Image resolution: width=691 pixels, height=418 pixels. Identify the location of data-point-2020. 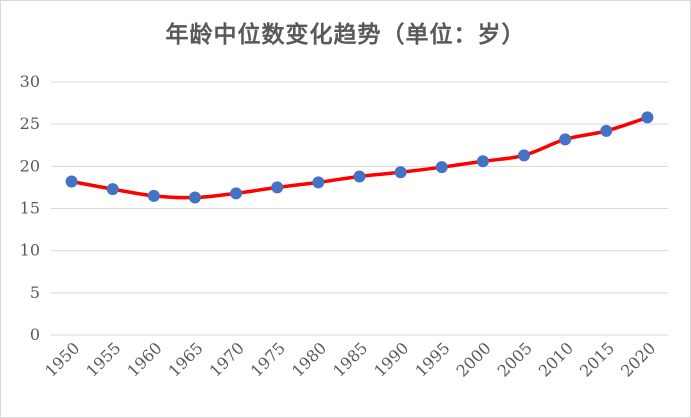
(647, 117).